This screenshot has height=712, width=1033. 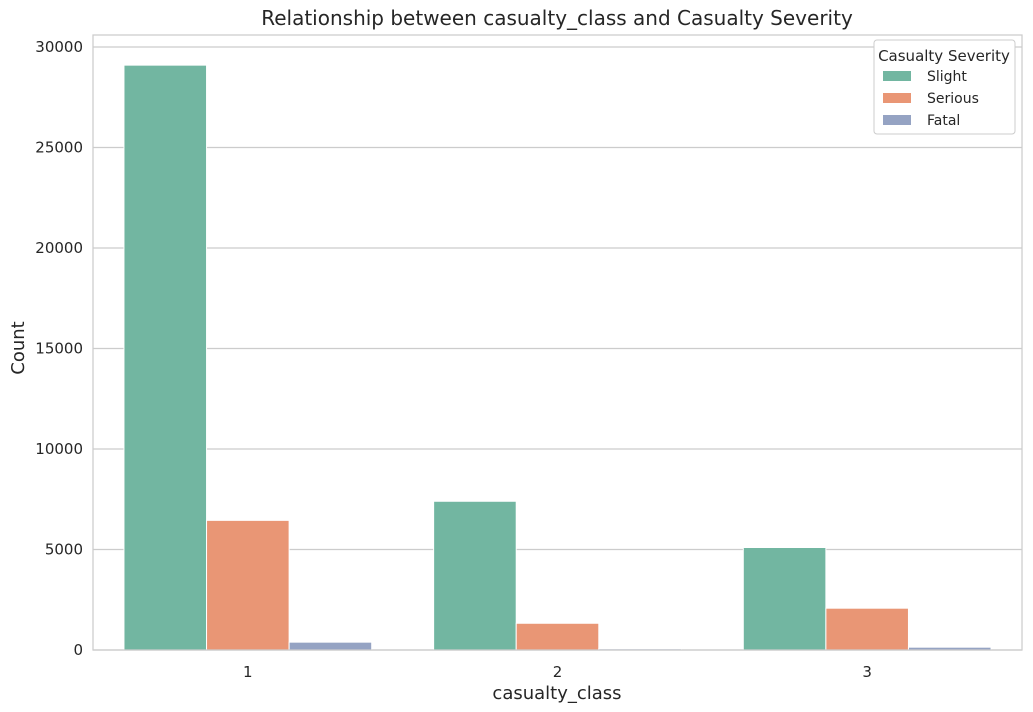 I want to click on legend: Casualty Severity Slight Serious Fatal, so click(x=944, y=87).